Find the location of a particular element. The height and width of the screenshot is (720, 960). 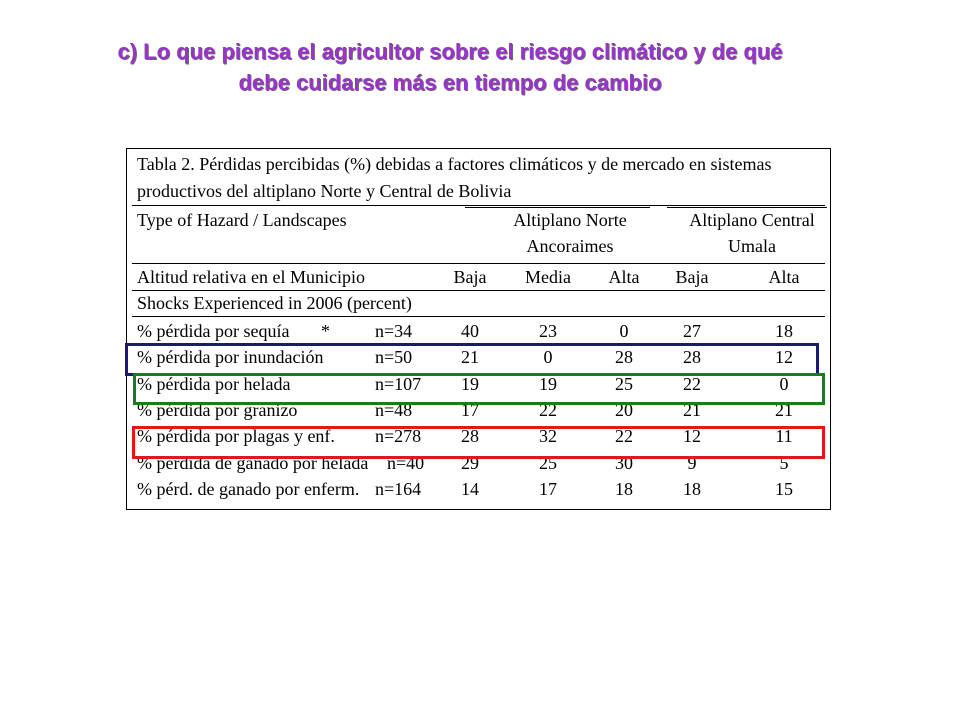

row-value: 14 is located at coordinates (470, 488).